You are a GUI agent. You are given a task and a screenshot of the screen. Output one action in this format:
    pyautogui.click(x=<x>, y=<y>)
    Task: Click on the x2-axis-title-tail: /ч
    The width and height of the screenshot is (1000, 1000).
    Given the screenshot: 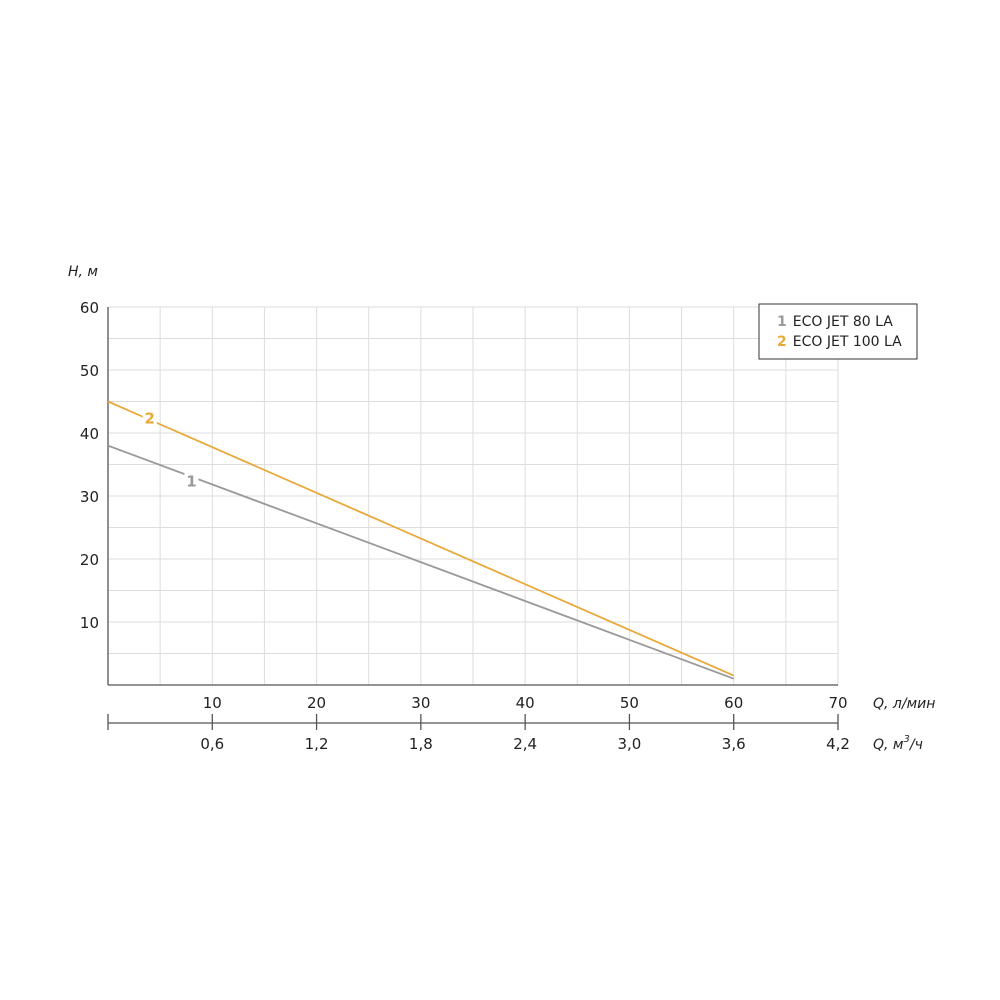 What is the action you would take?
    pyautogui.click(x=915, y=745)
    